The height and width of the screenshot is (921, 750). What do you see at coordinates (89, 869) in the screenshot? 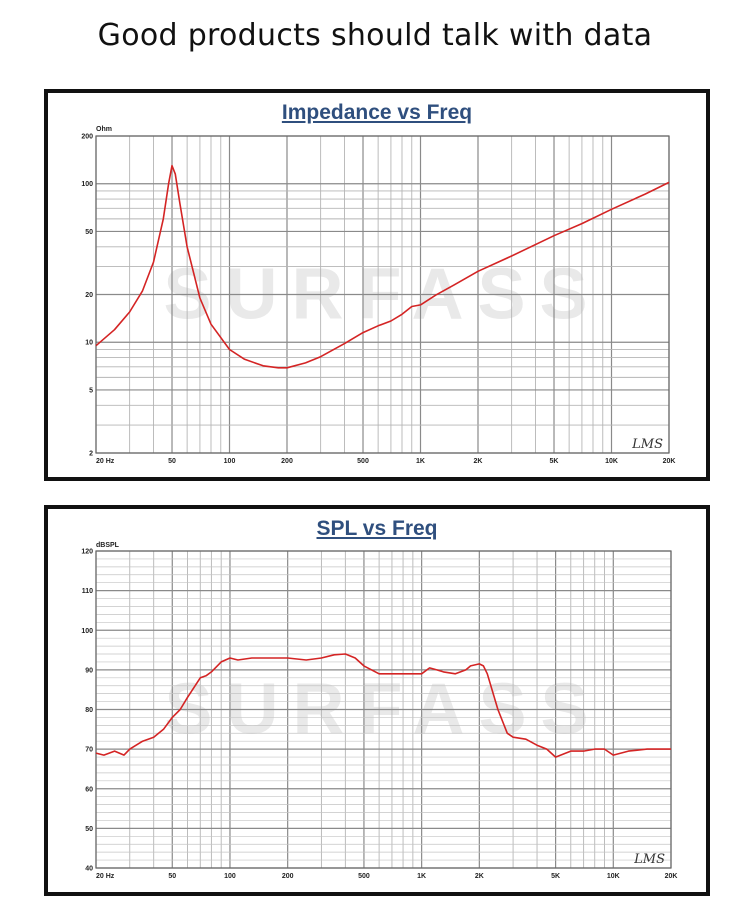
I see `y-tick-label: 40` at bounding box center [89, 869].